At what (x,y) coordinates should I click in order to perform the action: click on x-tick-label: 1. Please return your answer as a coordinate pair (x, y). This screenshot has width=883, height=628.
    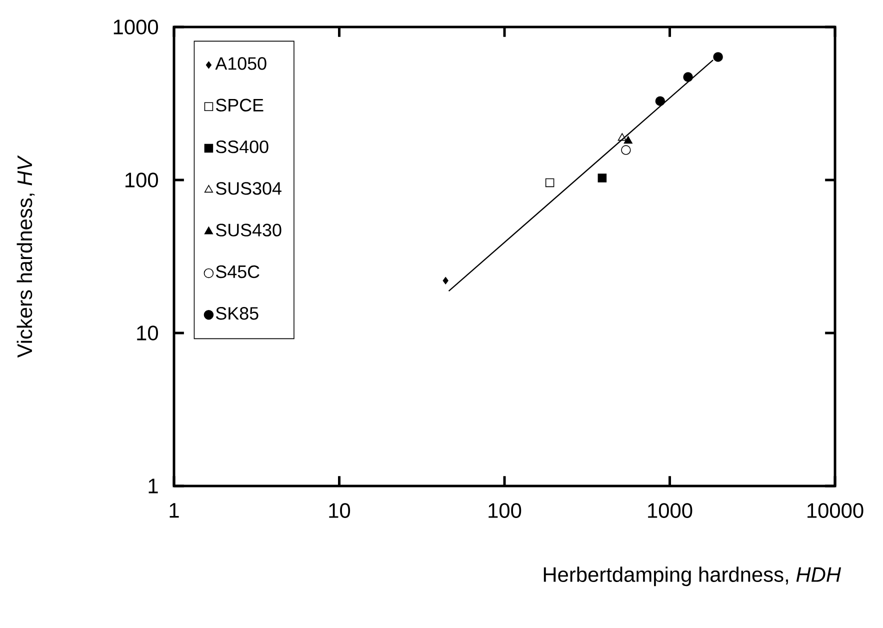
    Looking at the image, I should click on (174, 510).